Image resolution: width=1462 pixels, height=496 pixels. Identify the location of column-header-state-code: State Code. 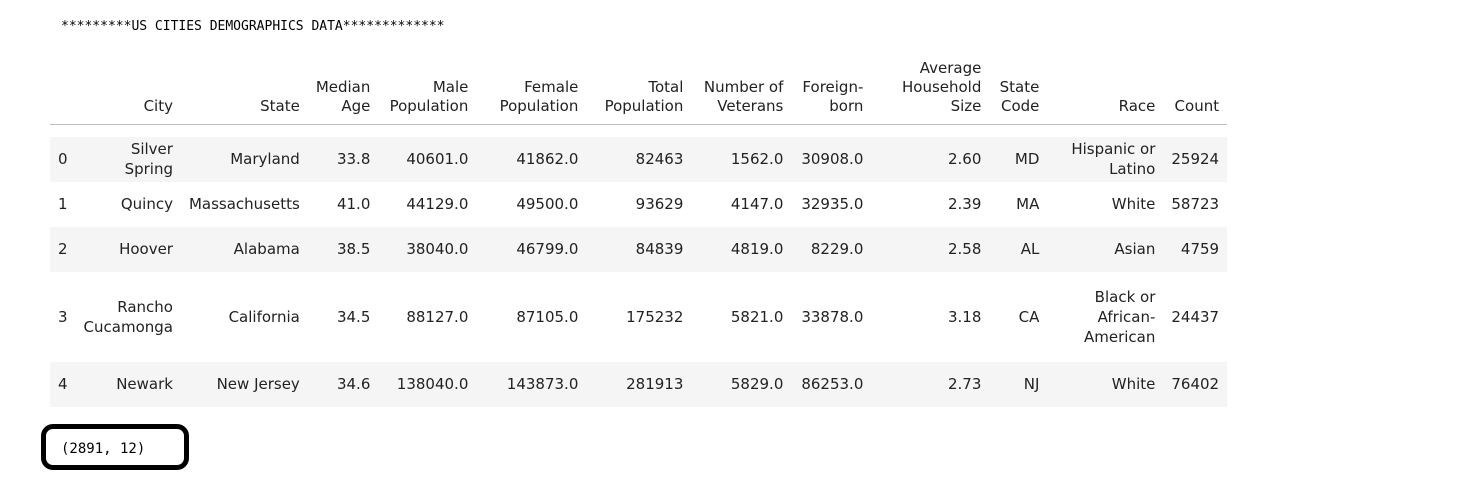
(1018, 87).